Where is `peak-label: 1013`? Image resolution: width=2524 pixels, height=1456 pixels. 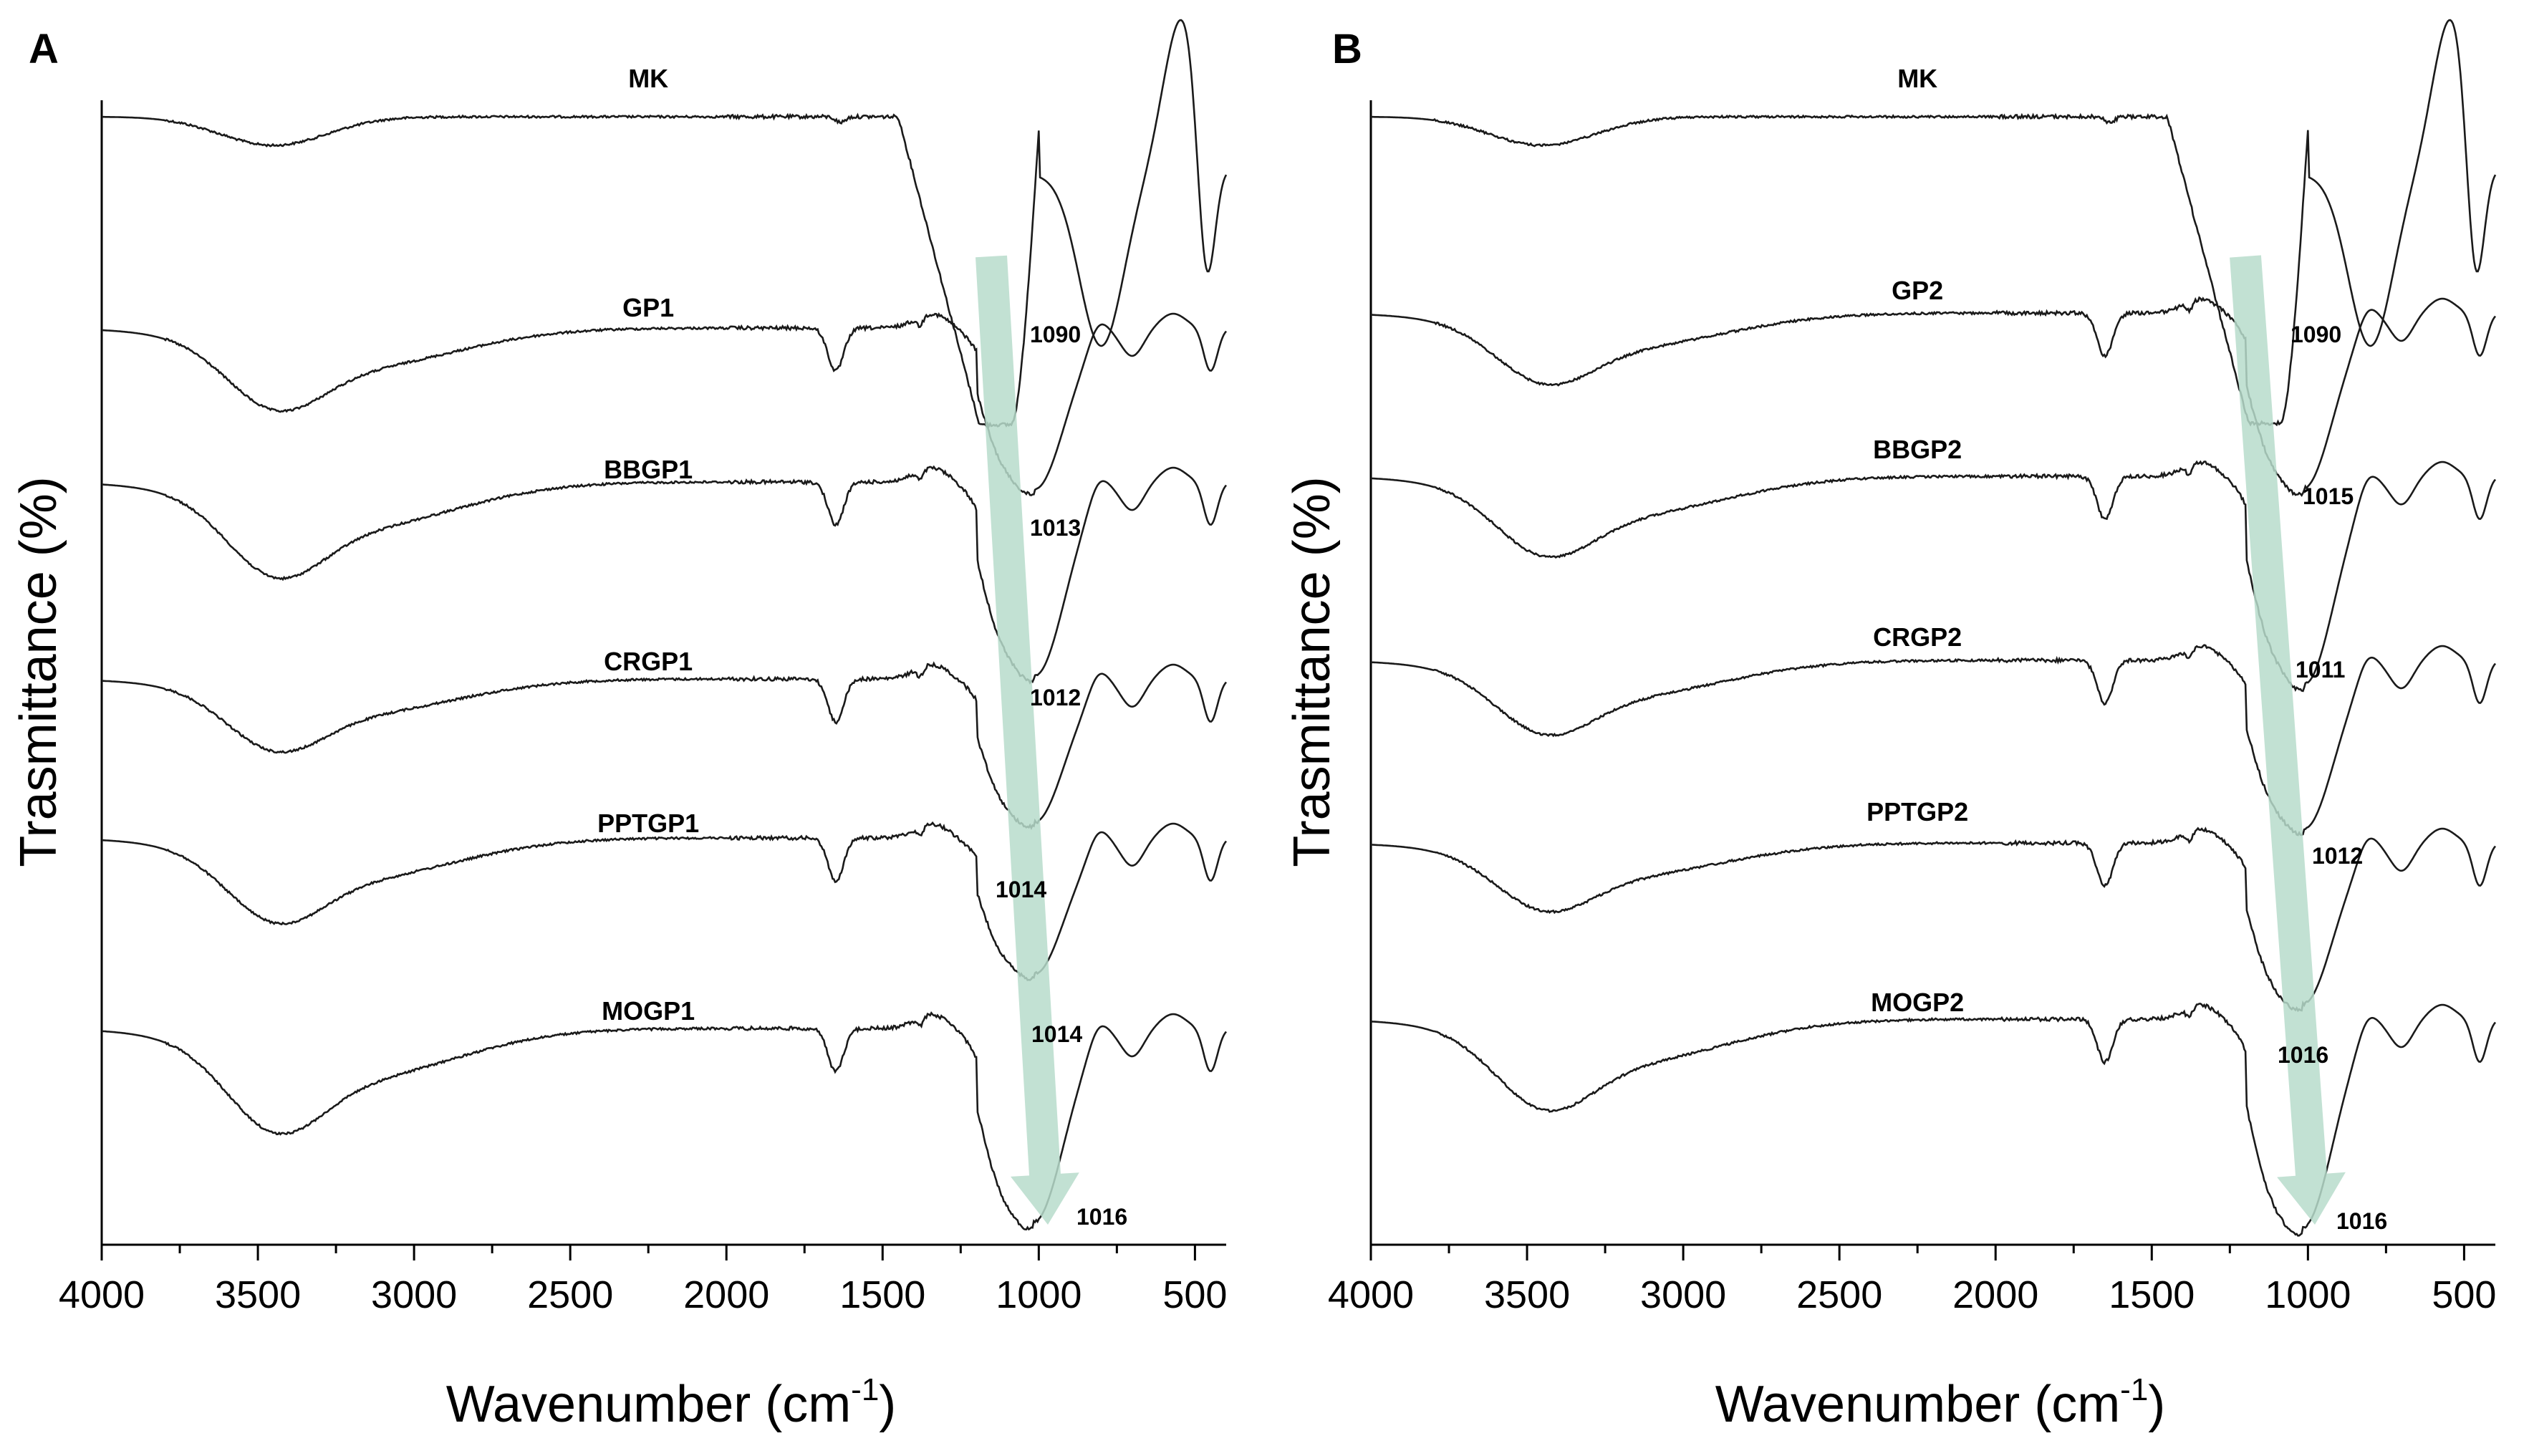
peak-label: 1013 is located at coordinates (1055, 528).